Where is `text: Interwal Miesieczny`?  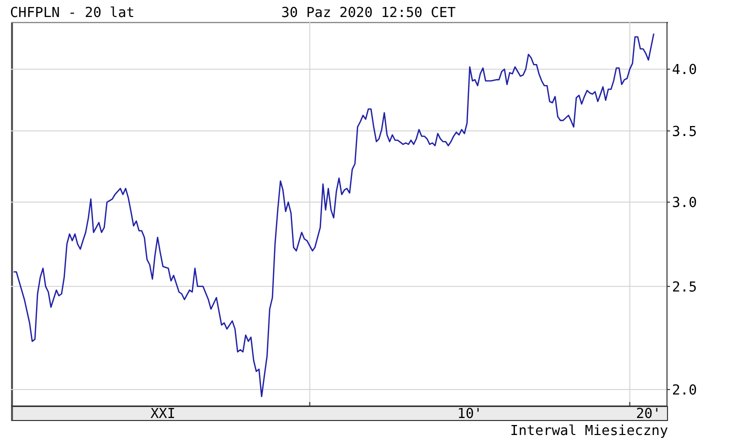 text: Interwal Miesieczny is located at coordinates (589, 431).